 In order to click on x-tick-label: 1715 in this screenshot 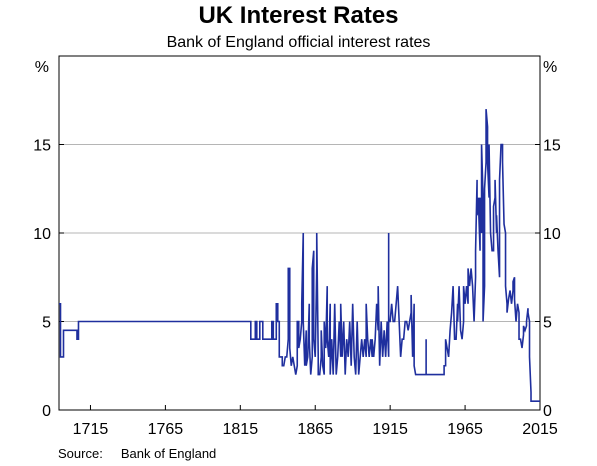, I will do `click(91, 429)`.